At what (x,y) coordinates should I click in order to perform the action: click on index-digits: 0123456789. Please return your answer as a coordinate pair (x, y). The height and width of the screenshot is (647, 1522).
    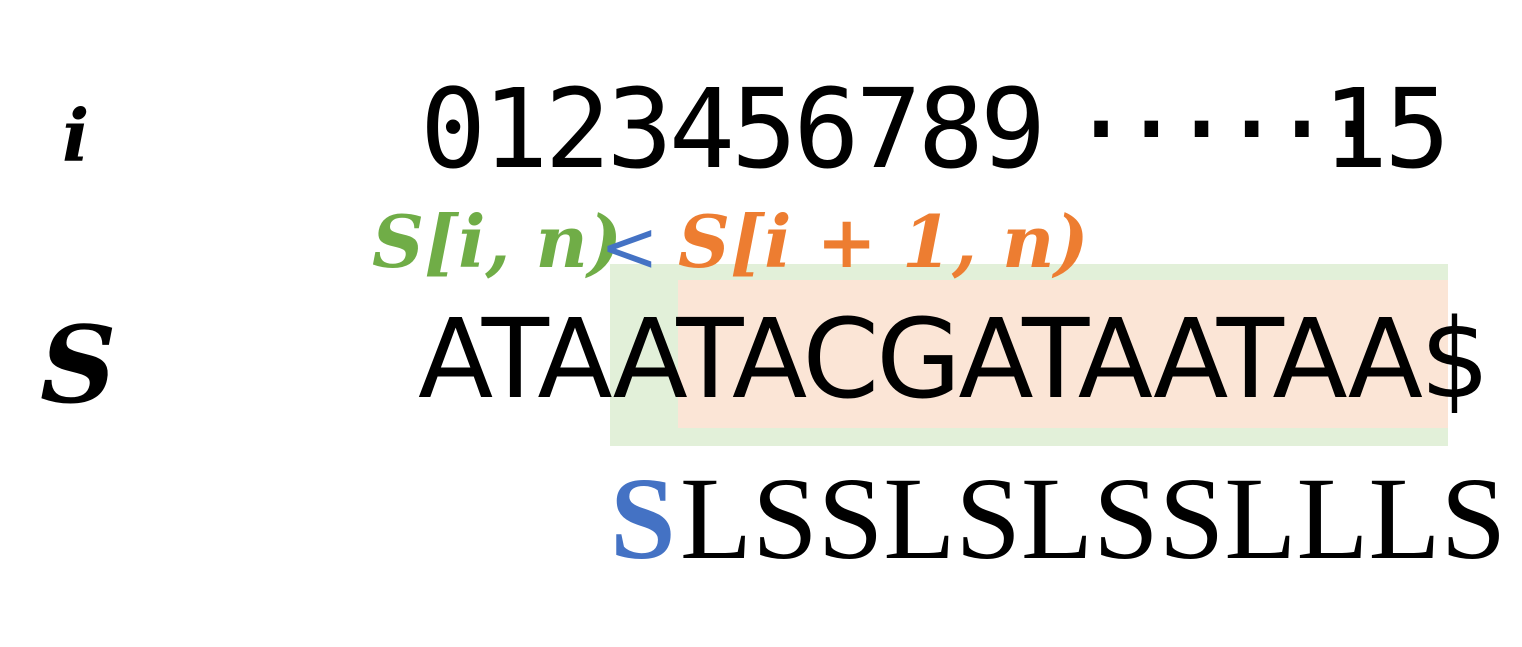
    Looking at the image, I should click on (733, 129).